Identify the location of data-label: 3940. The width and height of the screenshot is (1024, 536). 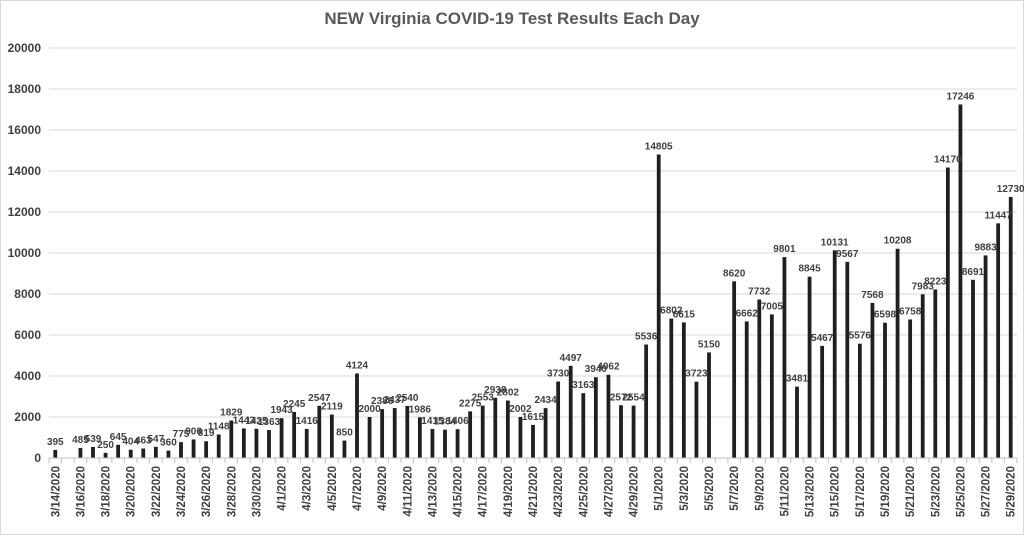
(596, 369).